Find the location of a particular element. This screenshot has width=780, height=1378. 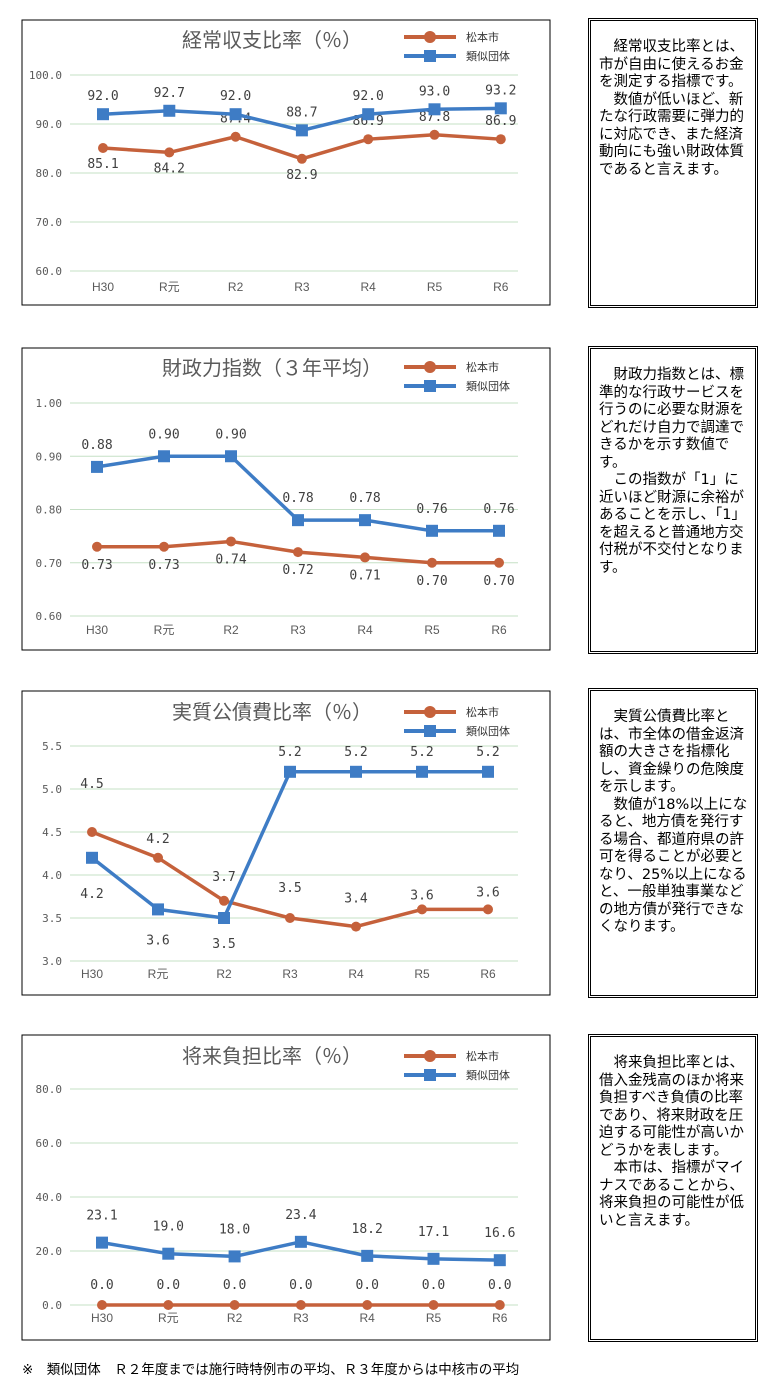

data-label: 18.2 is located at coordinates (367, 1229).